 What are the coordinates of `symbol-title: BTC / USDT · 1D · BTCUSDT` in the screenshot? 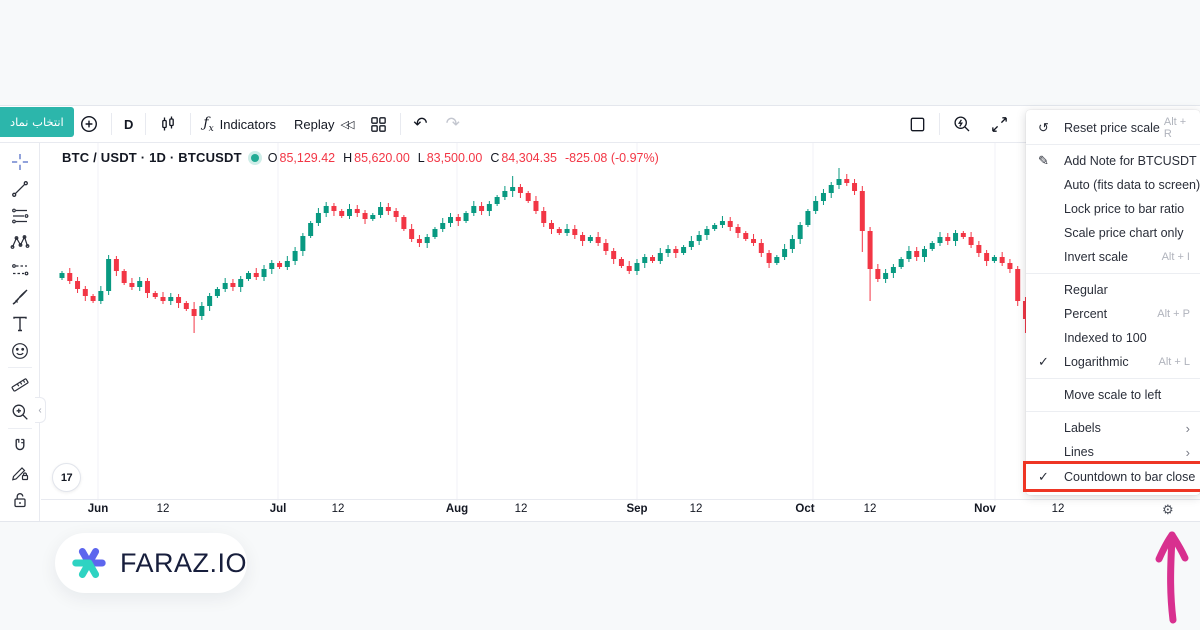 It's located at (152, 157).